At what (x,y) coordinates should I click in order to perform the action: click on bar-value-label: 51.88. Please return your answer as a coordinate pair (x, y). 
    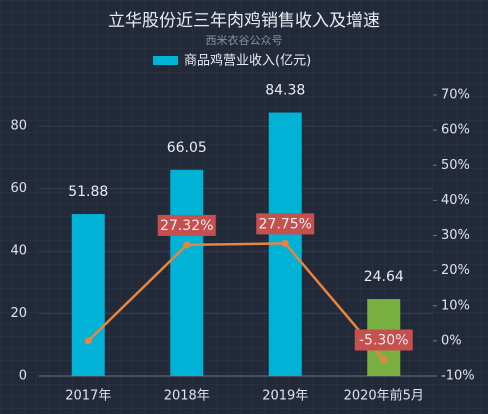
    Looking at the image, I should click on (88, 192).